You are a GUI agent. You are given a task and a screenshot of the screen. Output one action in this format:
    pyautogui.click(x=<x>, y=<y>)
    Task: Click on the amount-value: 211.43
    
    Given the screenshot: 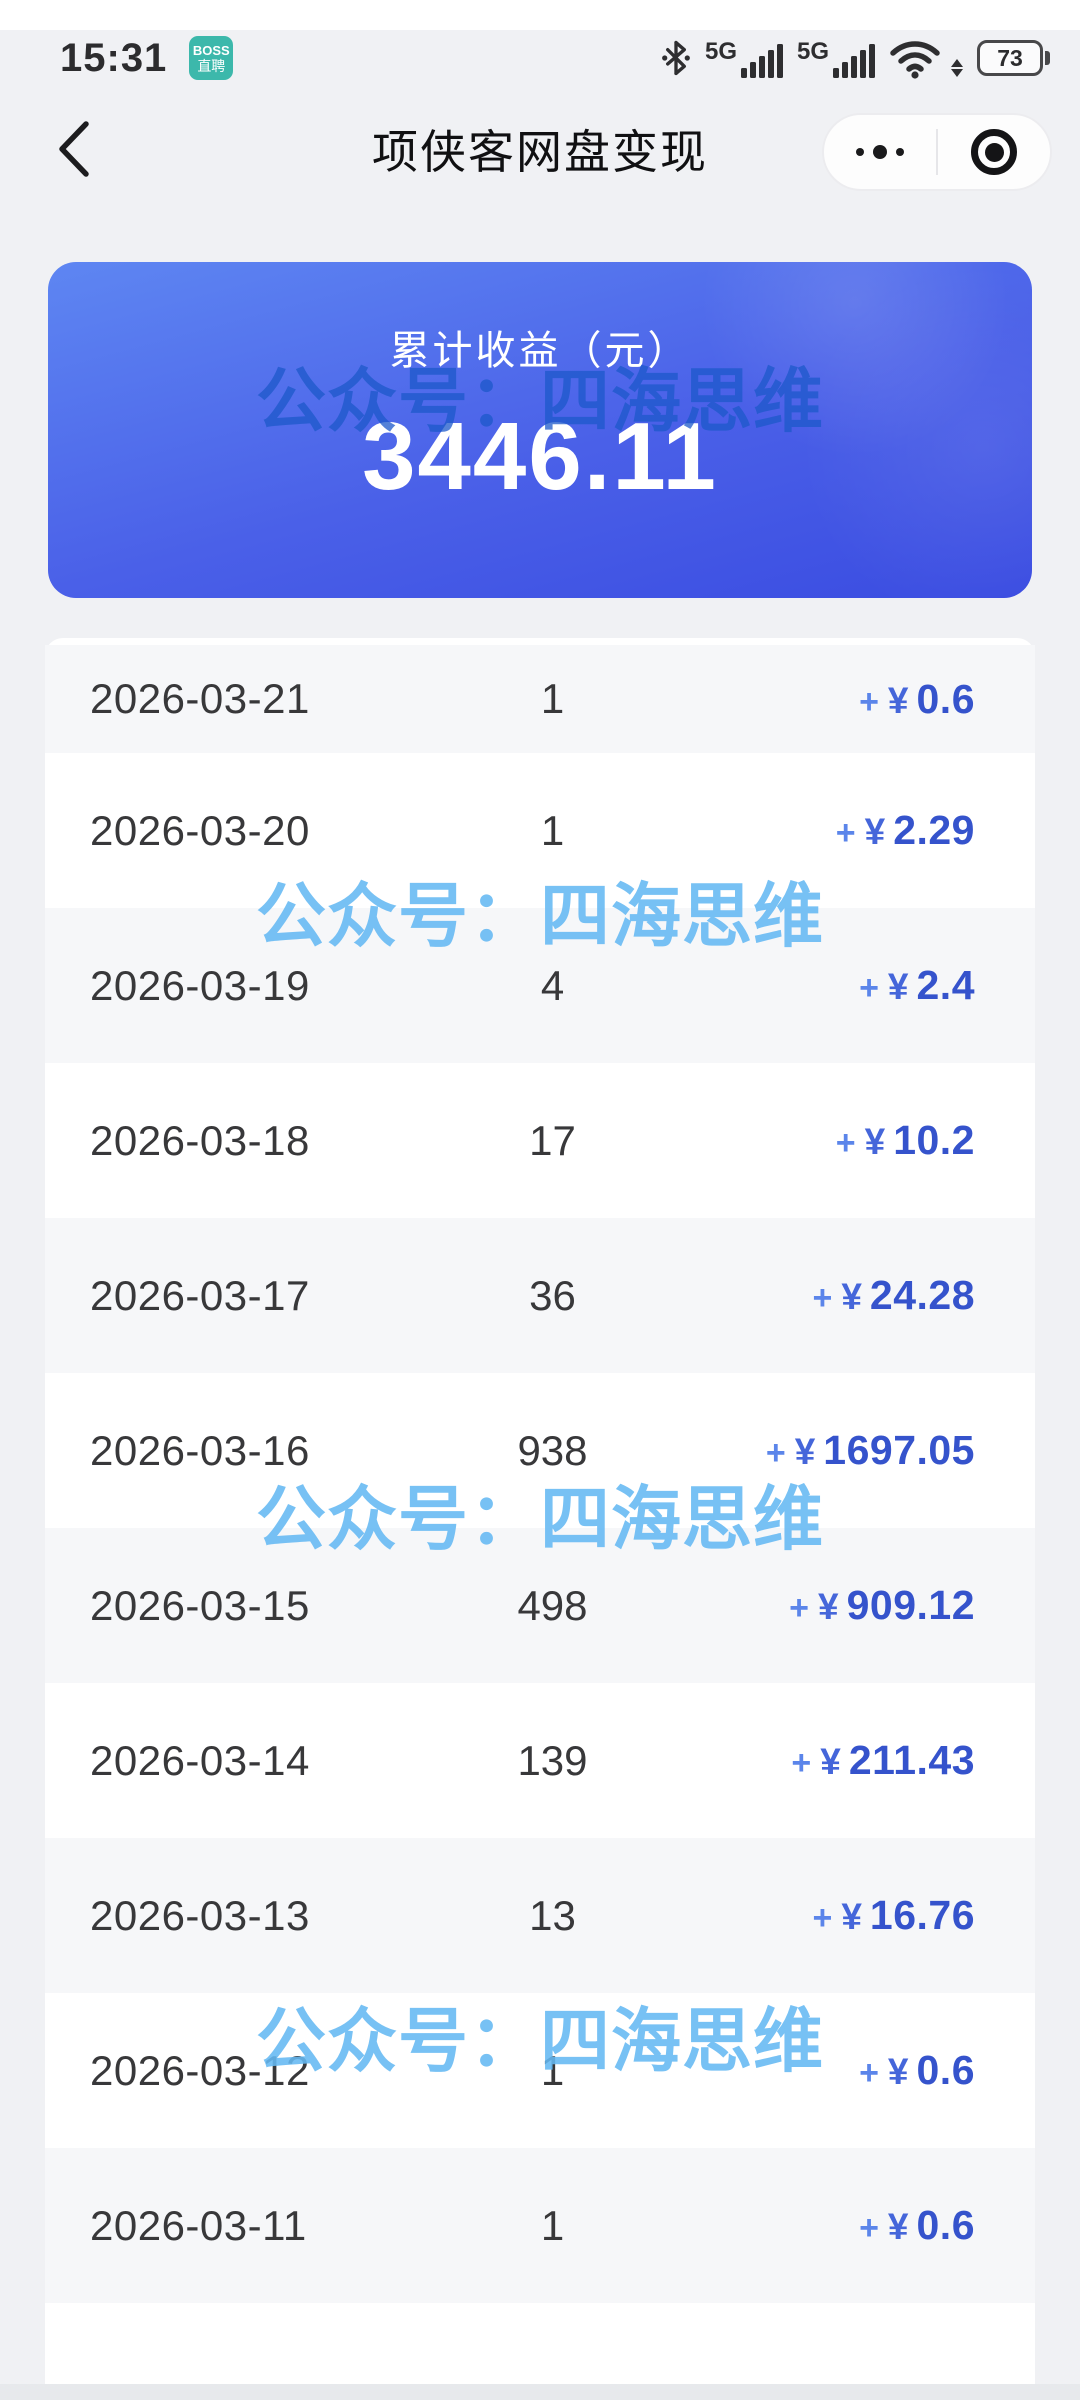 What is the action you would take?
    pyautogui.click(x=911, y=1760)
    